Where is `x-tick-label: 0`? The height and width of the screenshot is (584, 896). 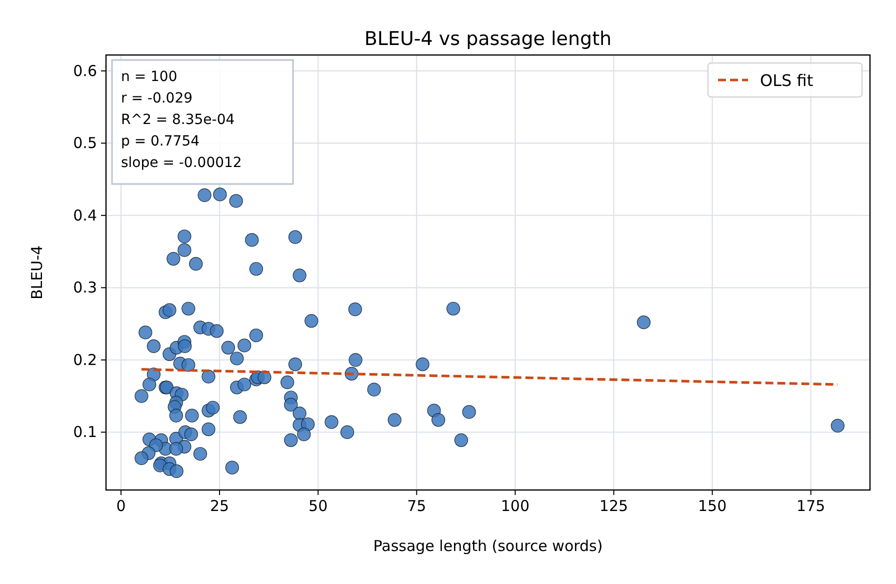 x-tick-label: 0 is located at coordinates (121, 506).